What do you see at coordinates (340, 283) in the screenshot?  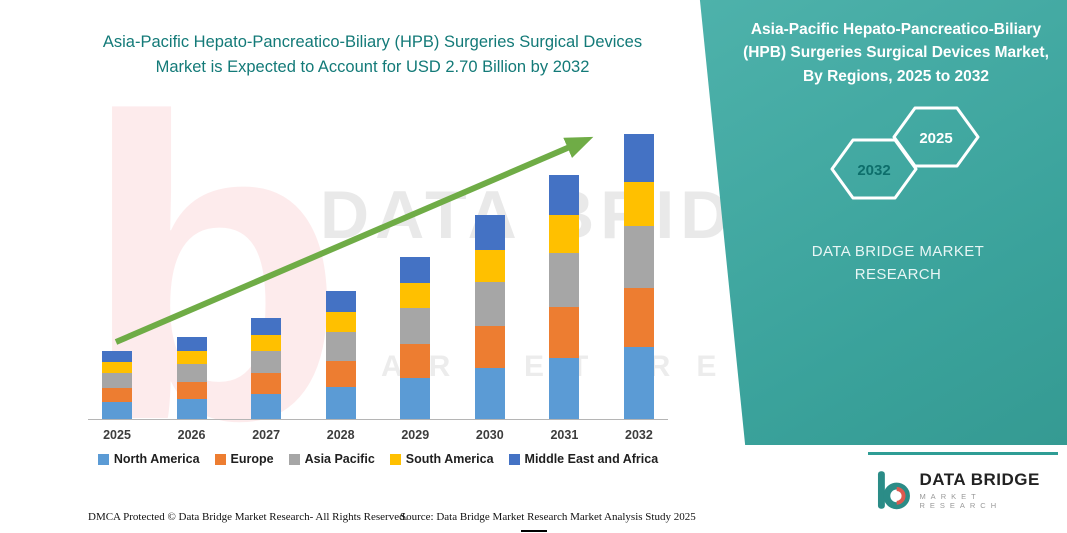 I see `bar-2028: 2028` at bounding box center [340, 283].